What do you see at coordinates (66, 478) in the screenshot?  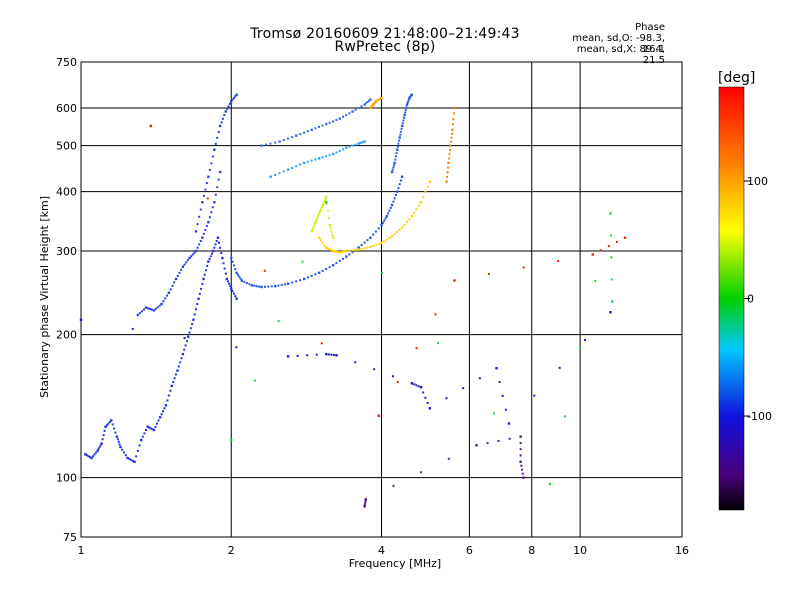 I see `y-tick-label: 100` at bounding box center [66, 478].